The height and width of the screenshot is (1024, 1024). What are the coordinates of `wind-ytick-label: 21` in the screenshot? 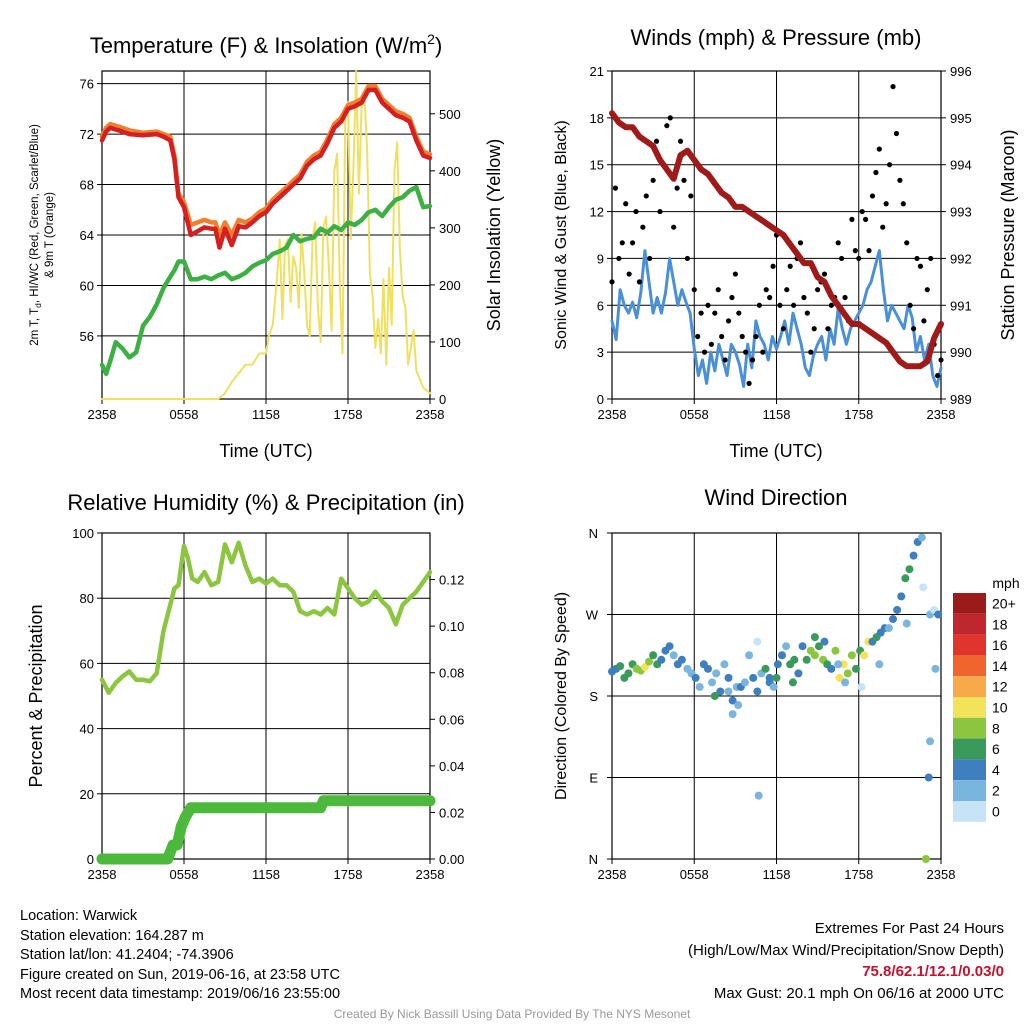 It's located at (597, 71).